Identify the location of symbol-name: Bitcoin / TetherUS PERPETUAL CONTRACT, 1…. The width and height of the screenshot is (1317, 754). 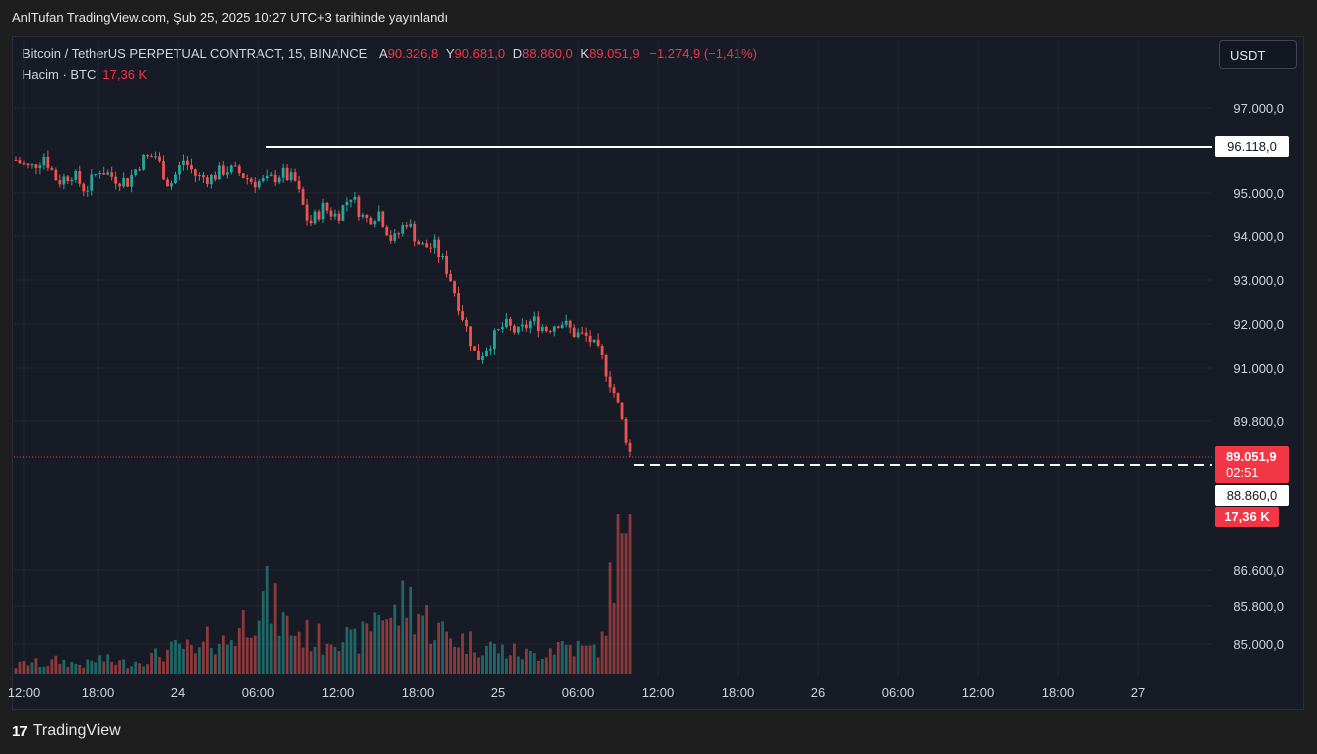
(195, 53).